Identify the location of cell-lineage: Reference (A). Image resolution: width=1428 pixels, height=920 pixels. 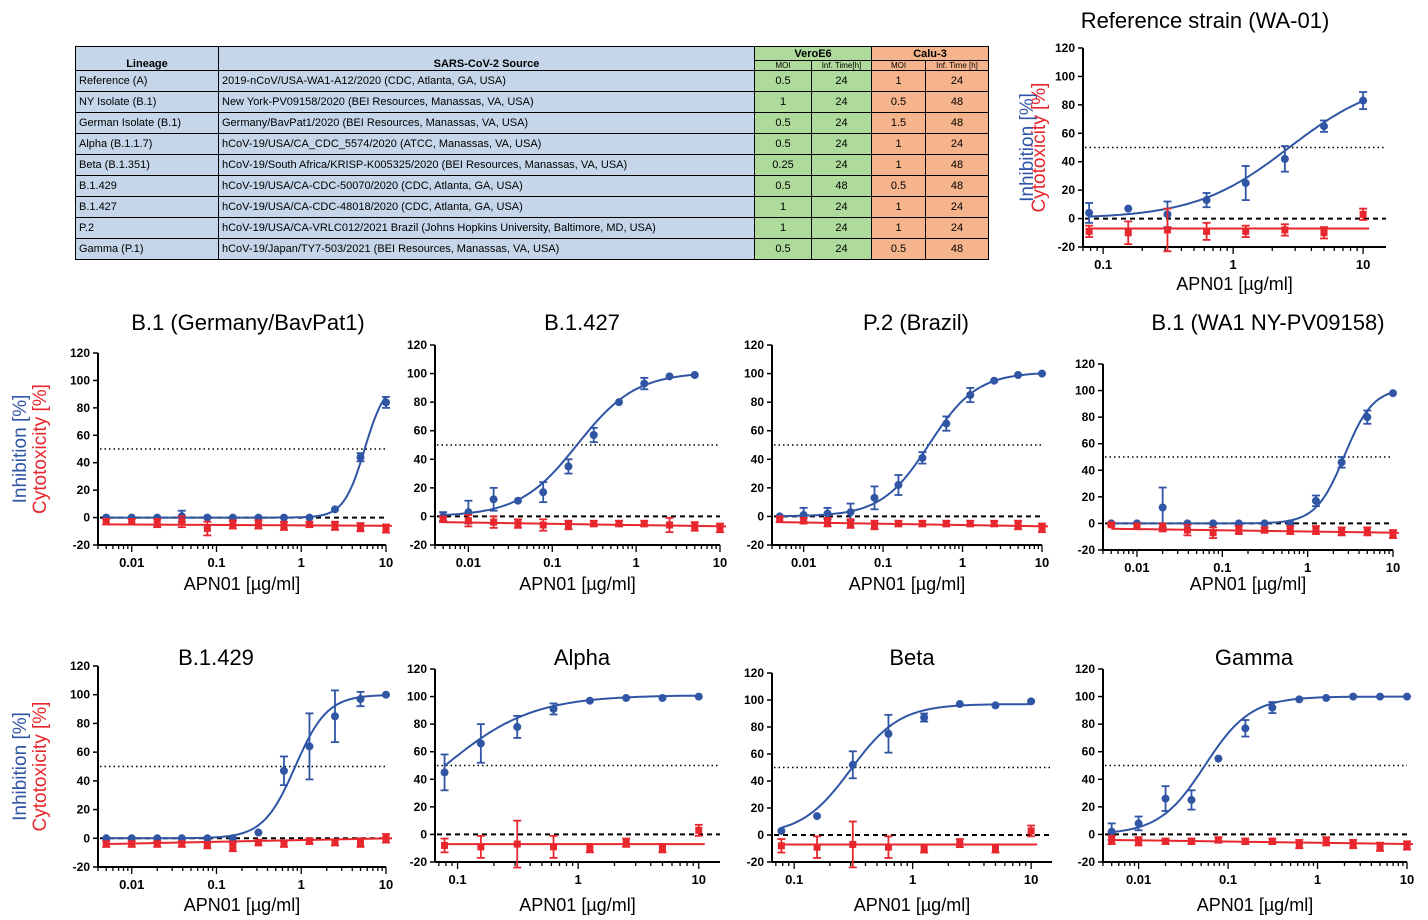
(147, 81).